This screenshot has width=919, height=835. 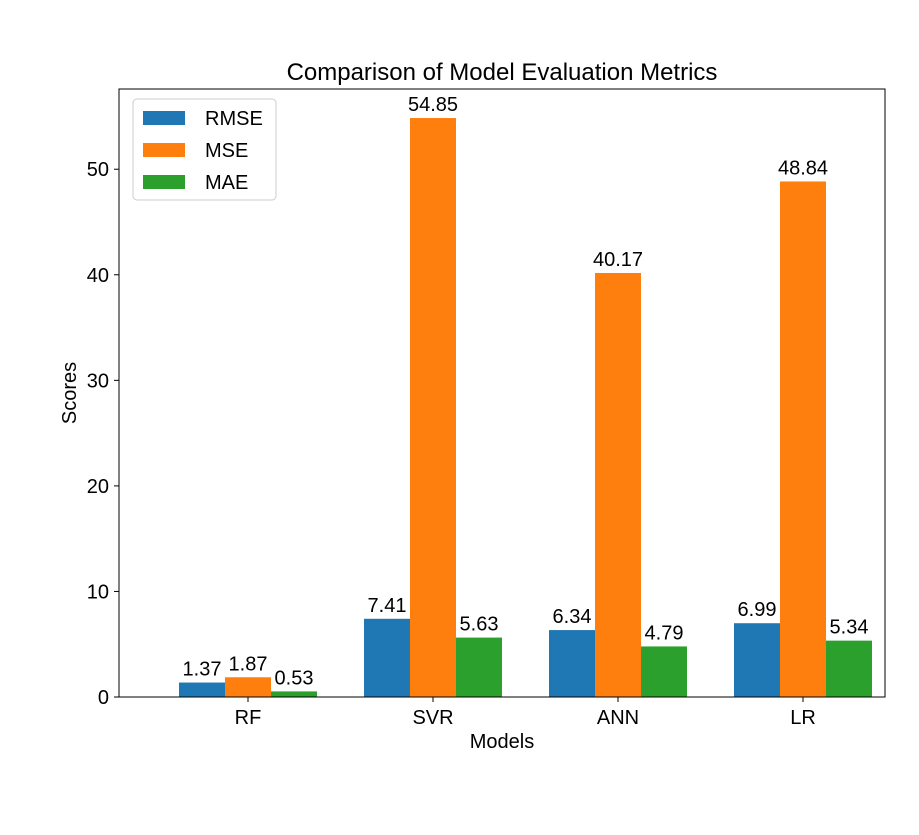 I want to click on data-label-mse-rf: 1.87, so click(x=248, y=664).